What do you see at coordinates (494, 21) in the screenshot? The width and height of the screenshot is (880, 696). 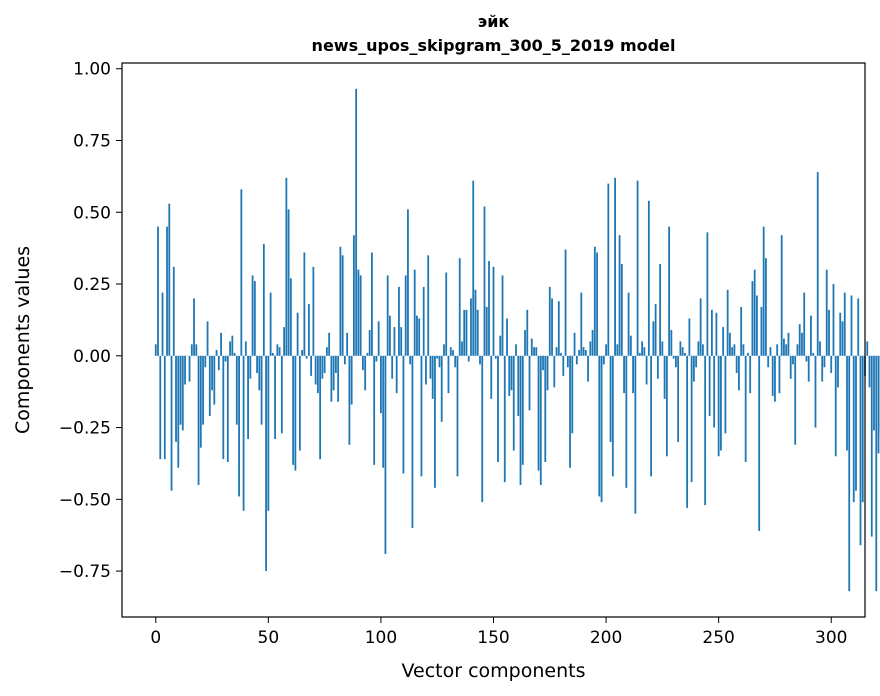 I see `chart-title: эйк` at bounding box center [494, 21].